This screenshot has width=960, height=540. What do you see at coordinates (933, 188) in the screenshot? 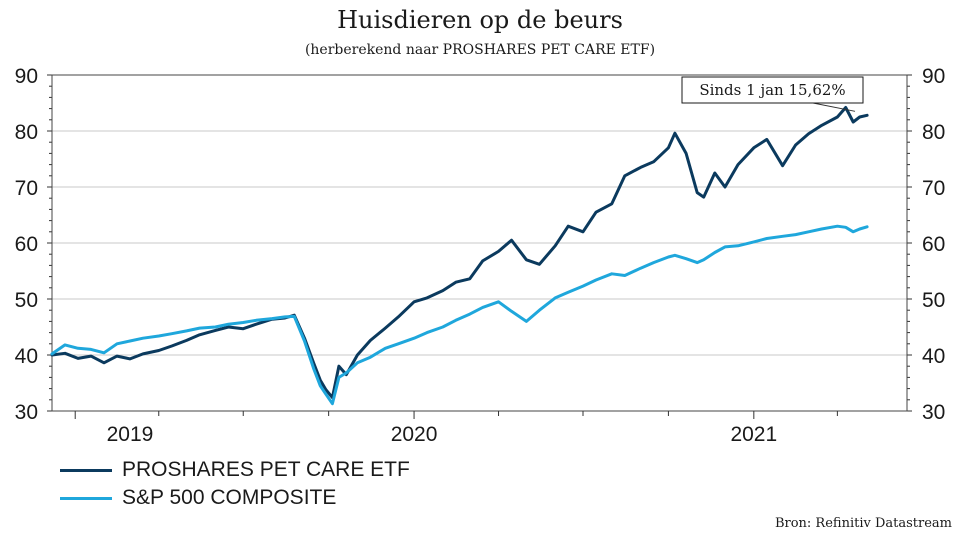
I see `y-tick-label-right-70: 70` at bounding box center [933, 188].